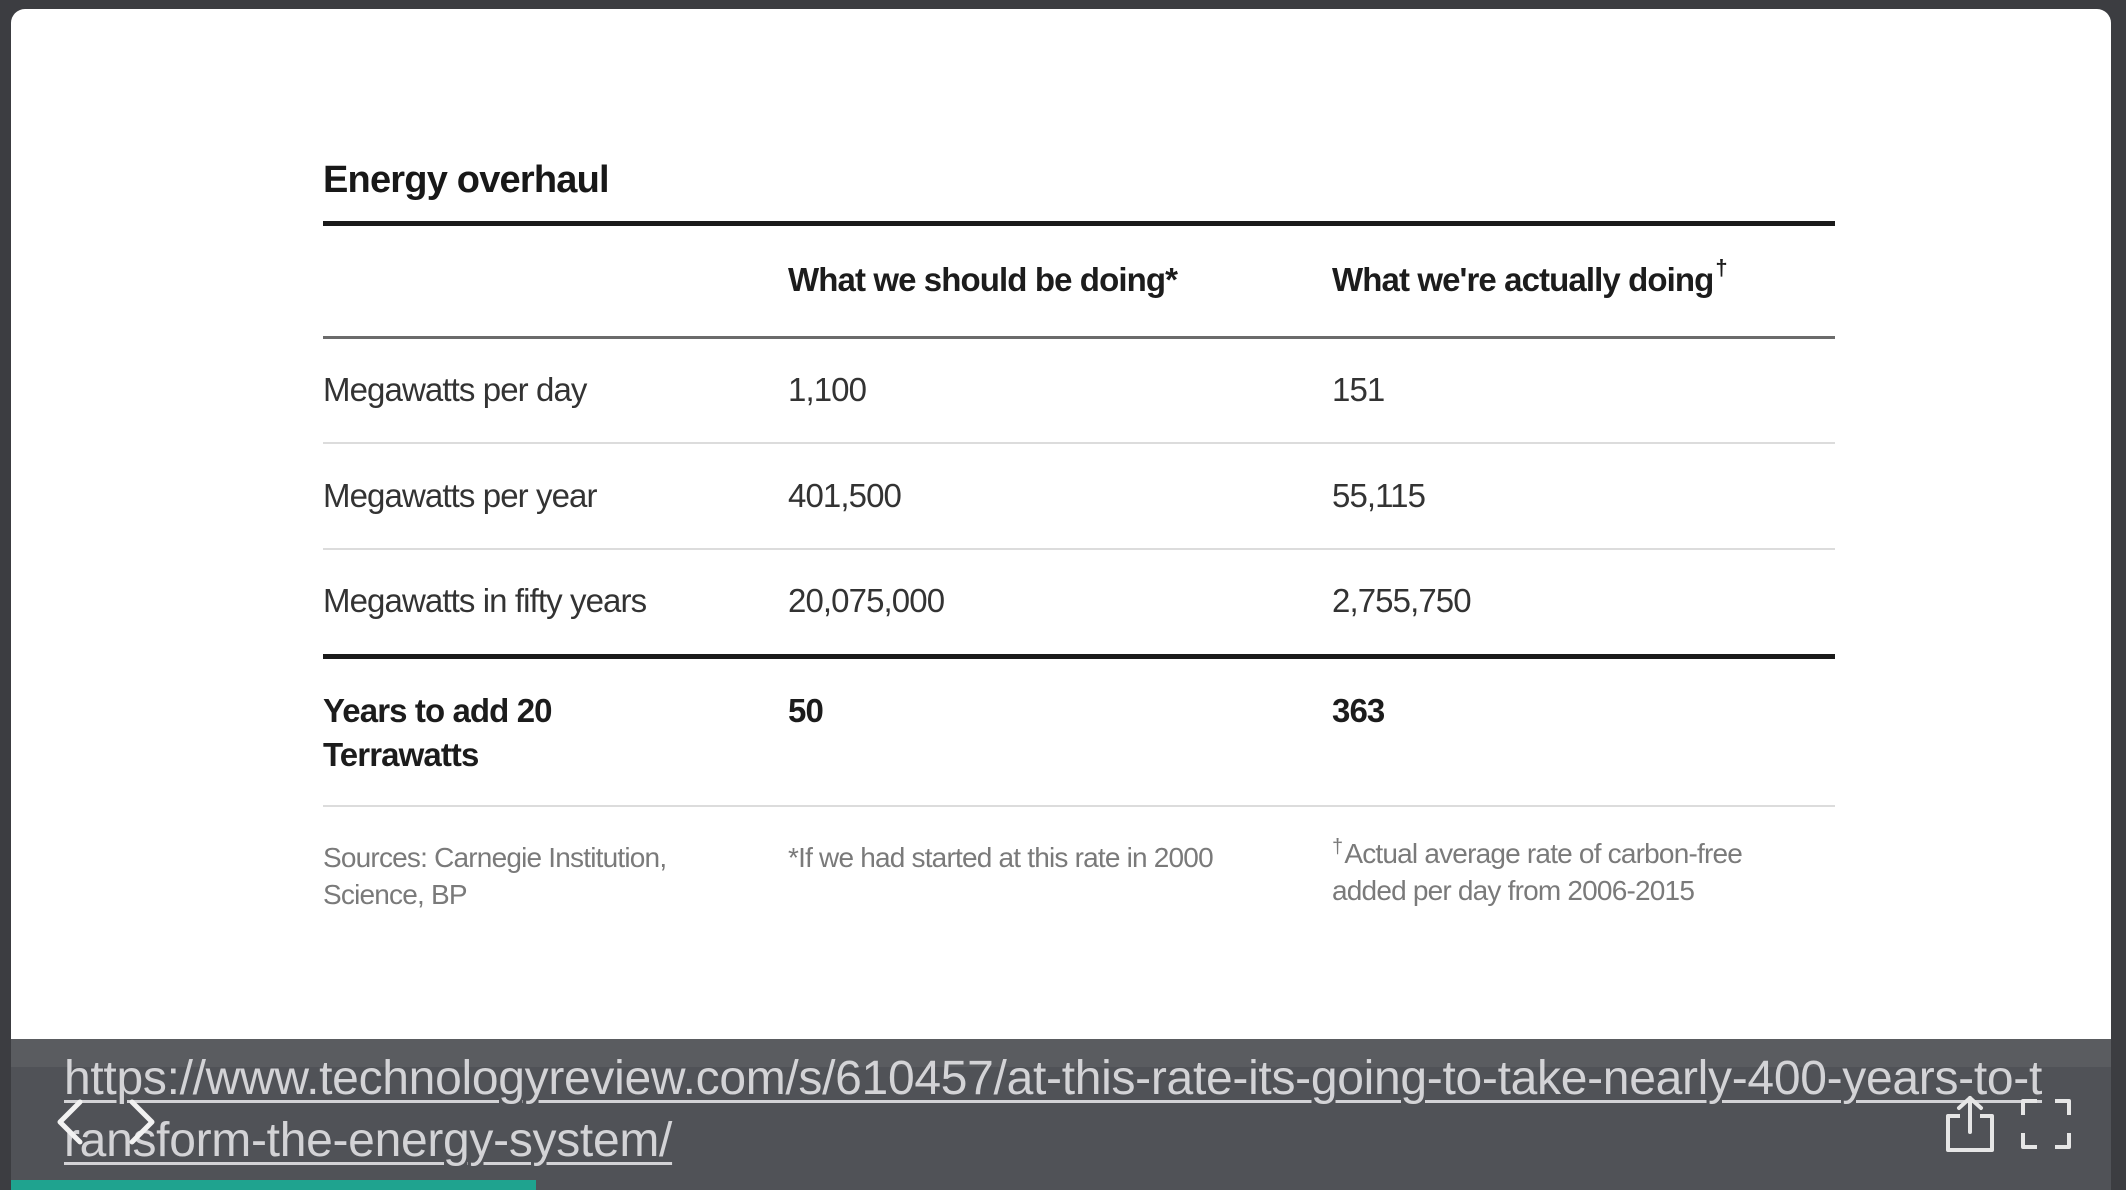 The height and width of the screenshot is (1190, 2126). I want to click on header-should: What we should be doing*, so click(983, 279).